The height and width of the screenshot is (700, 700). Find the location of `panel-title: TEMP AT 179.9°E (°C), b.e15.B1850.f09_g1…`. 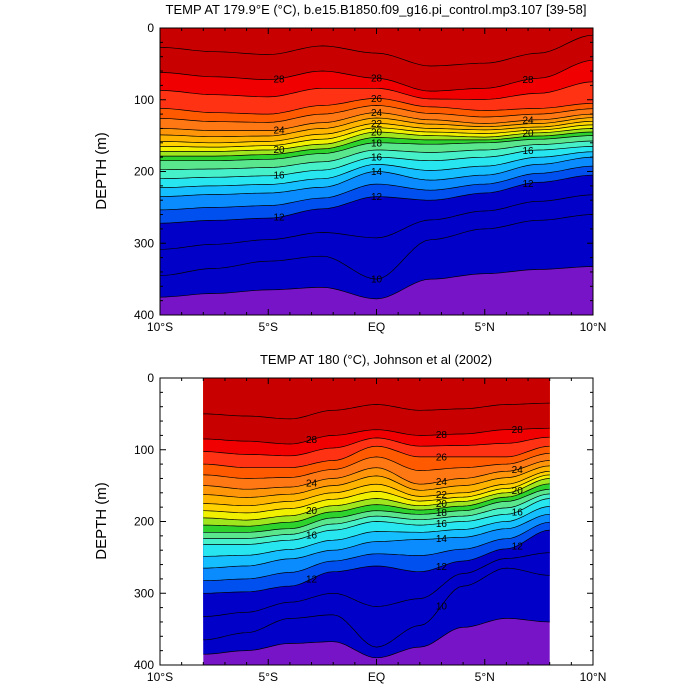

panel-title: TEMP AT 179.9°E (°C), b.e15.B1850.f09_g1… is located at coordinates (376, 9).